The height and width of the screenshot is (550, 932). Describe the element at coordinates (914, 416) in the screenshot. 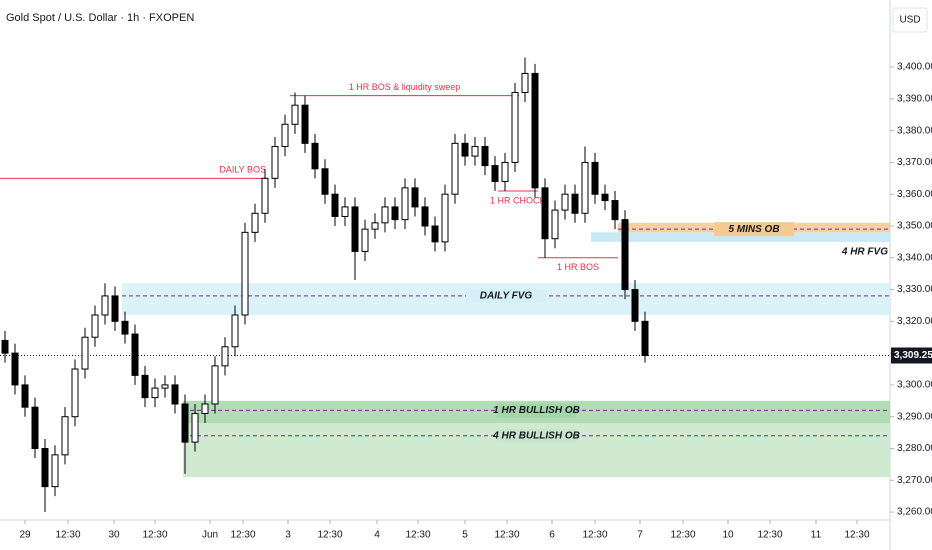

I see `y-tick-label: 3,290.00` at that location.